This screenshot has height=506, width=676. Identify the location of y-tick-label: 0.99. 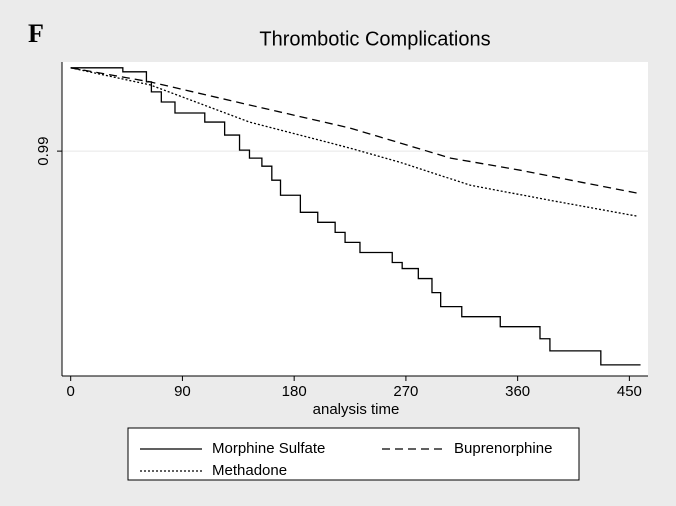
(43, 151).